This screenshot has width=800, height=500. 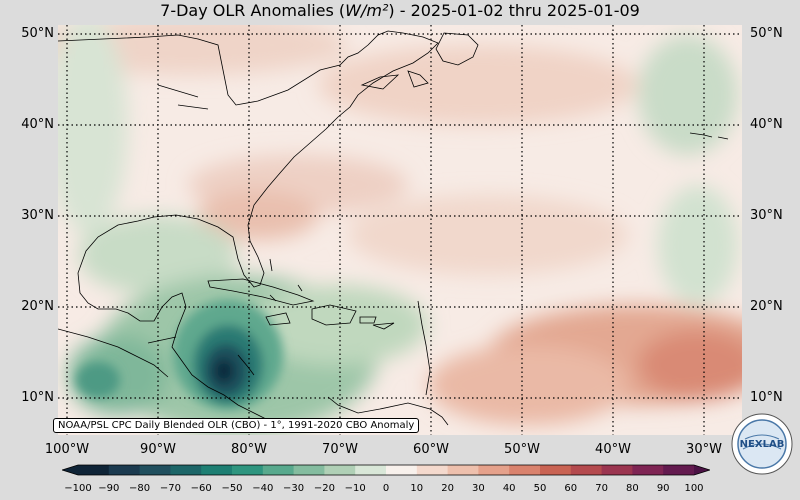 I want to click on colorbar-tick-label: −90, so click(x=109, y=488).